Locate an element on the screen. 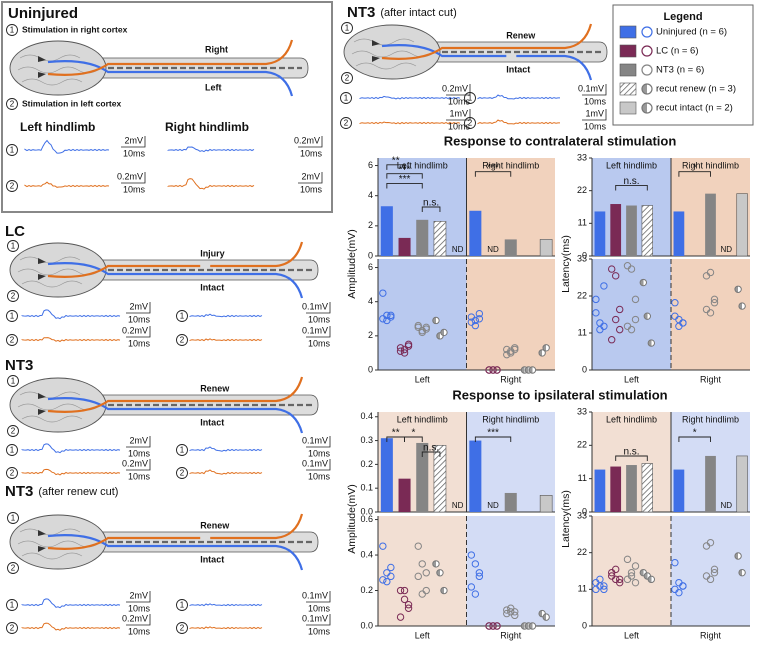 The width and height of the screenshot is (757, 647). stim-label: Stimulation in left cortex is located at coordinates (71, 103).